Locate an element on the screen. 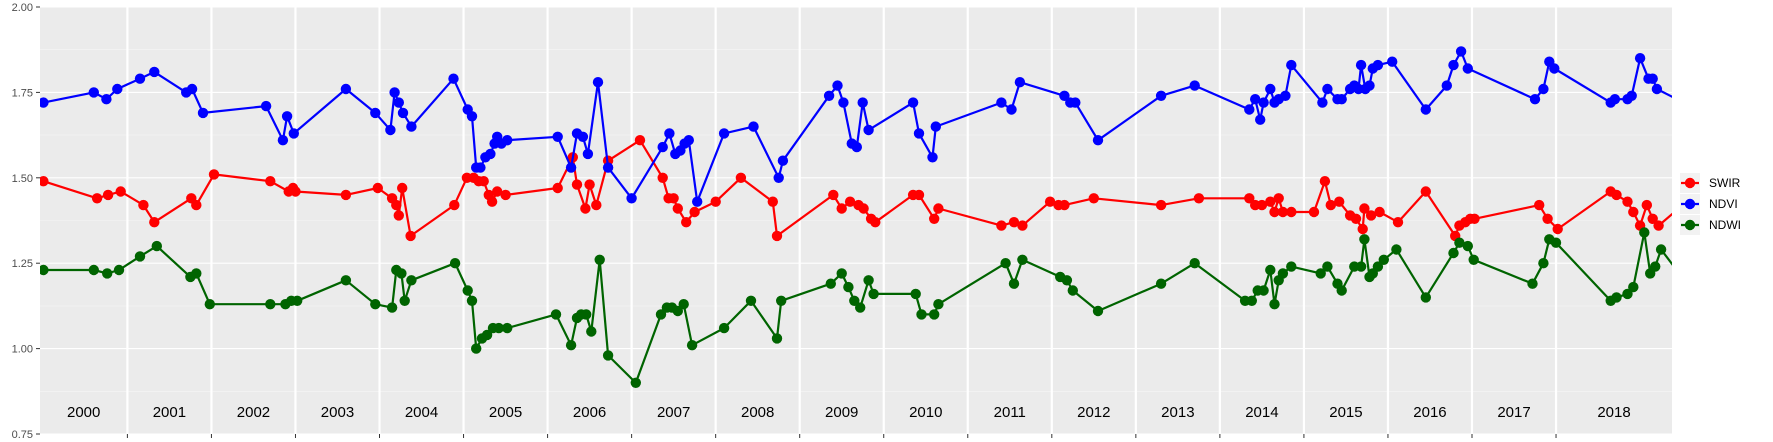  year-label: 2014 is located at coordinates (1261, 412).